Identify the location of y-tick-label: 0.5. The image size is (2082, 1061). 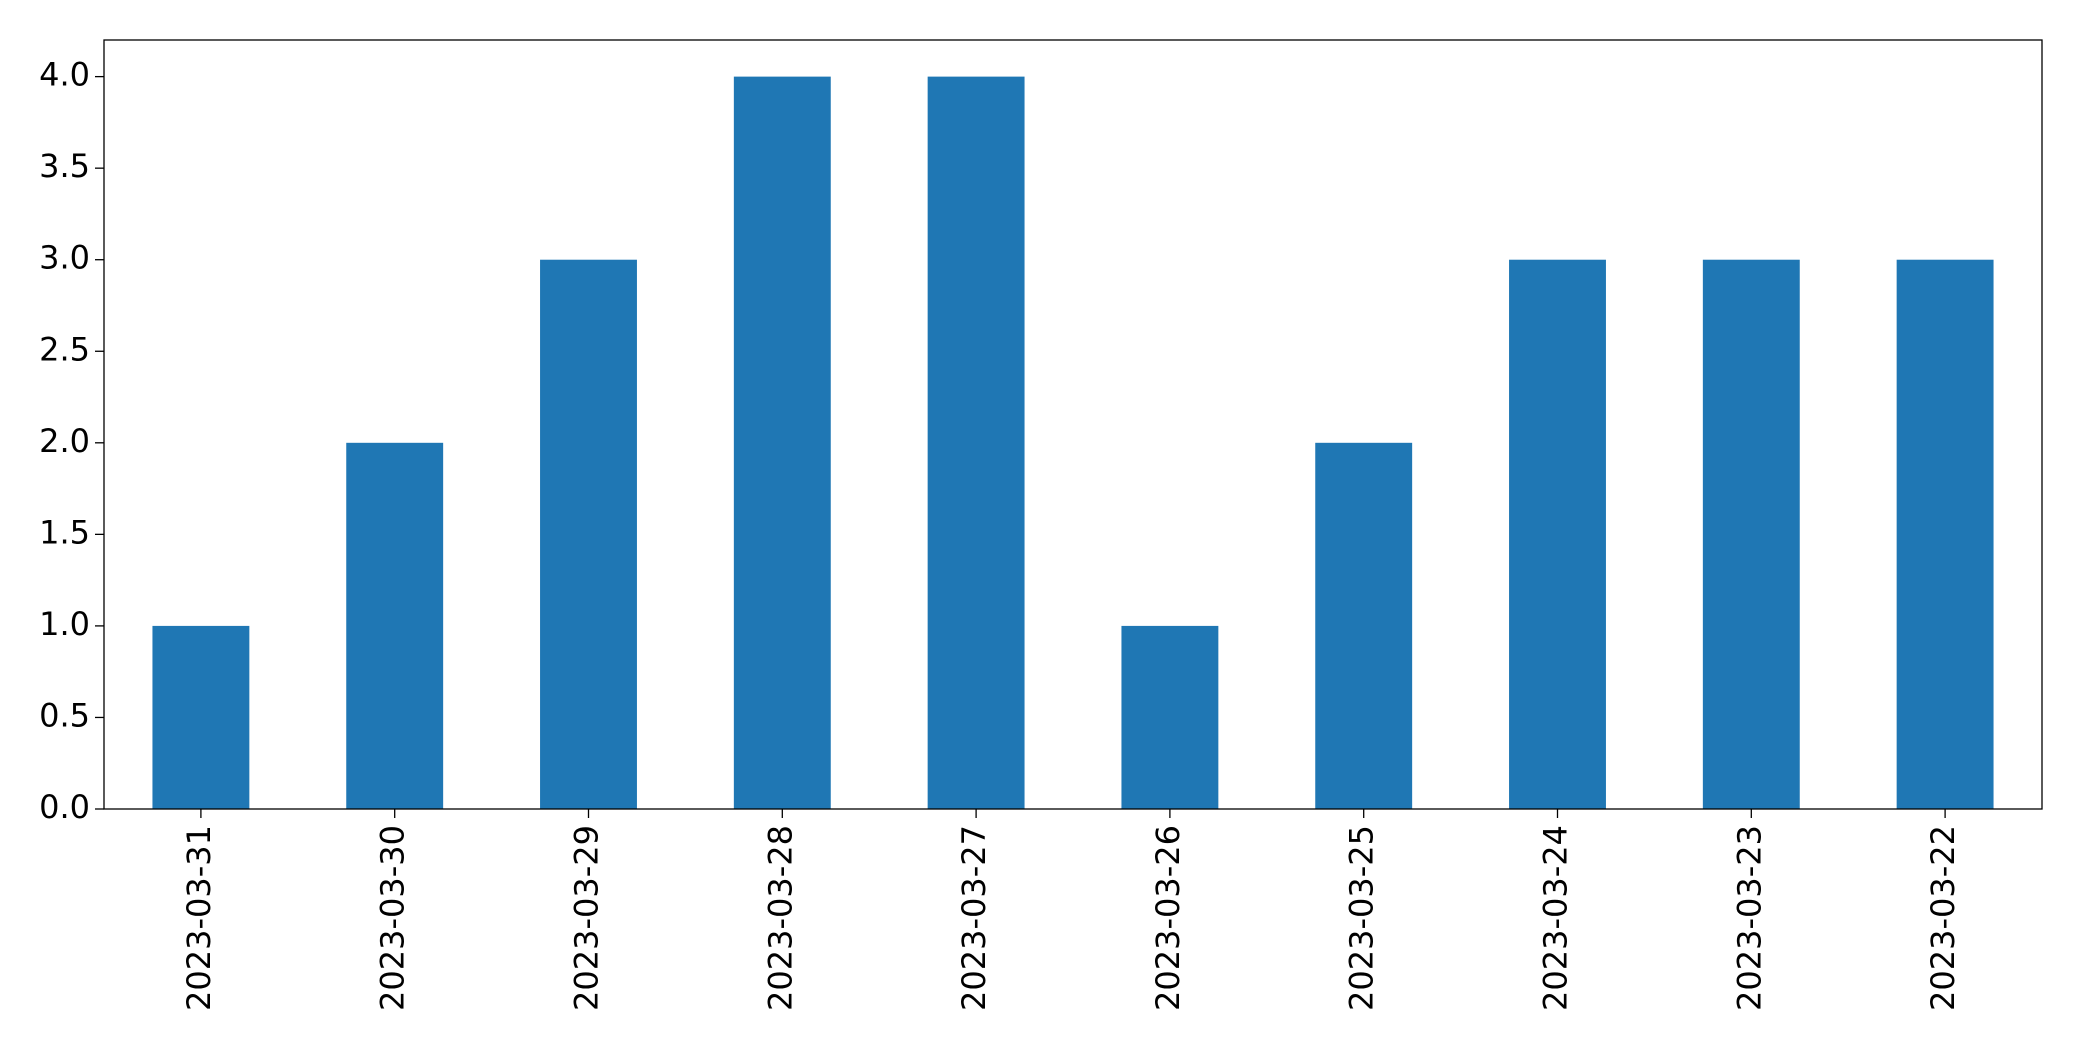
(64, 715).